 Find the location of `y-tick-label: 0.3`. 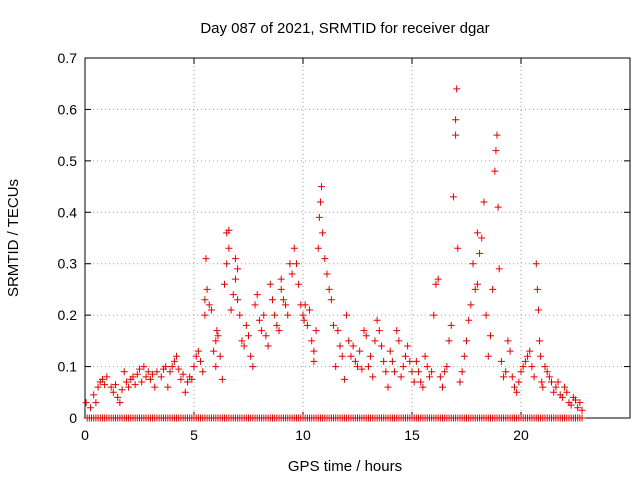

y-tick-label: 0.3 is located at coordinates (68, 264).